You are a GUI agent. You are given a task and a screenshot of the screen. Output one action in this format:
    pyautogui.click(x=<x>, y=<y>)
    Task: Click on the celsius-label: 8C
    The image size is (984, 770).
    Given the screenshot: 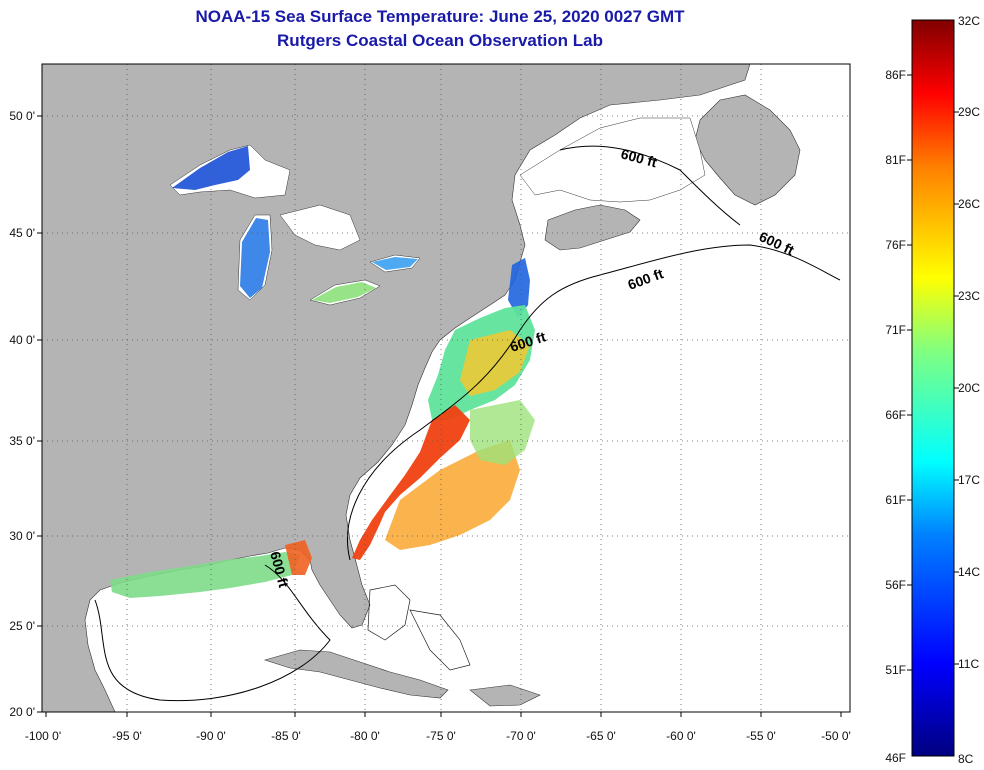 What is the action you would take?
    pyautogui.click(x=966, y=759)
    